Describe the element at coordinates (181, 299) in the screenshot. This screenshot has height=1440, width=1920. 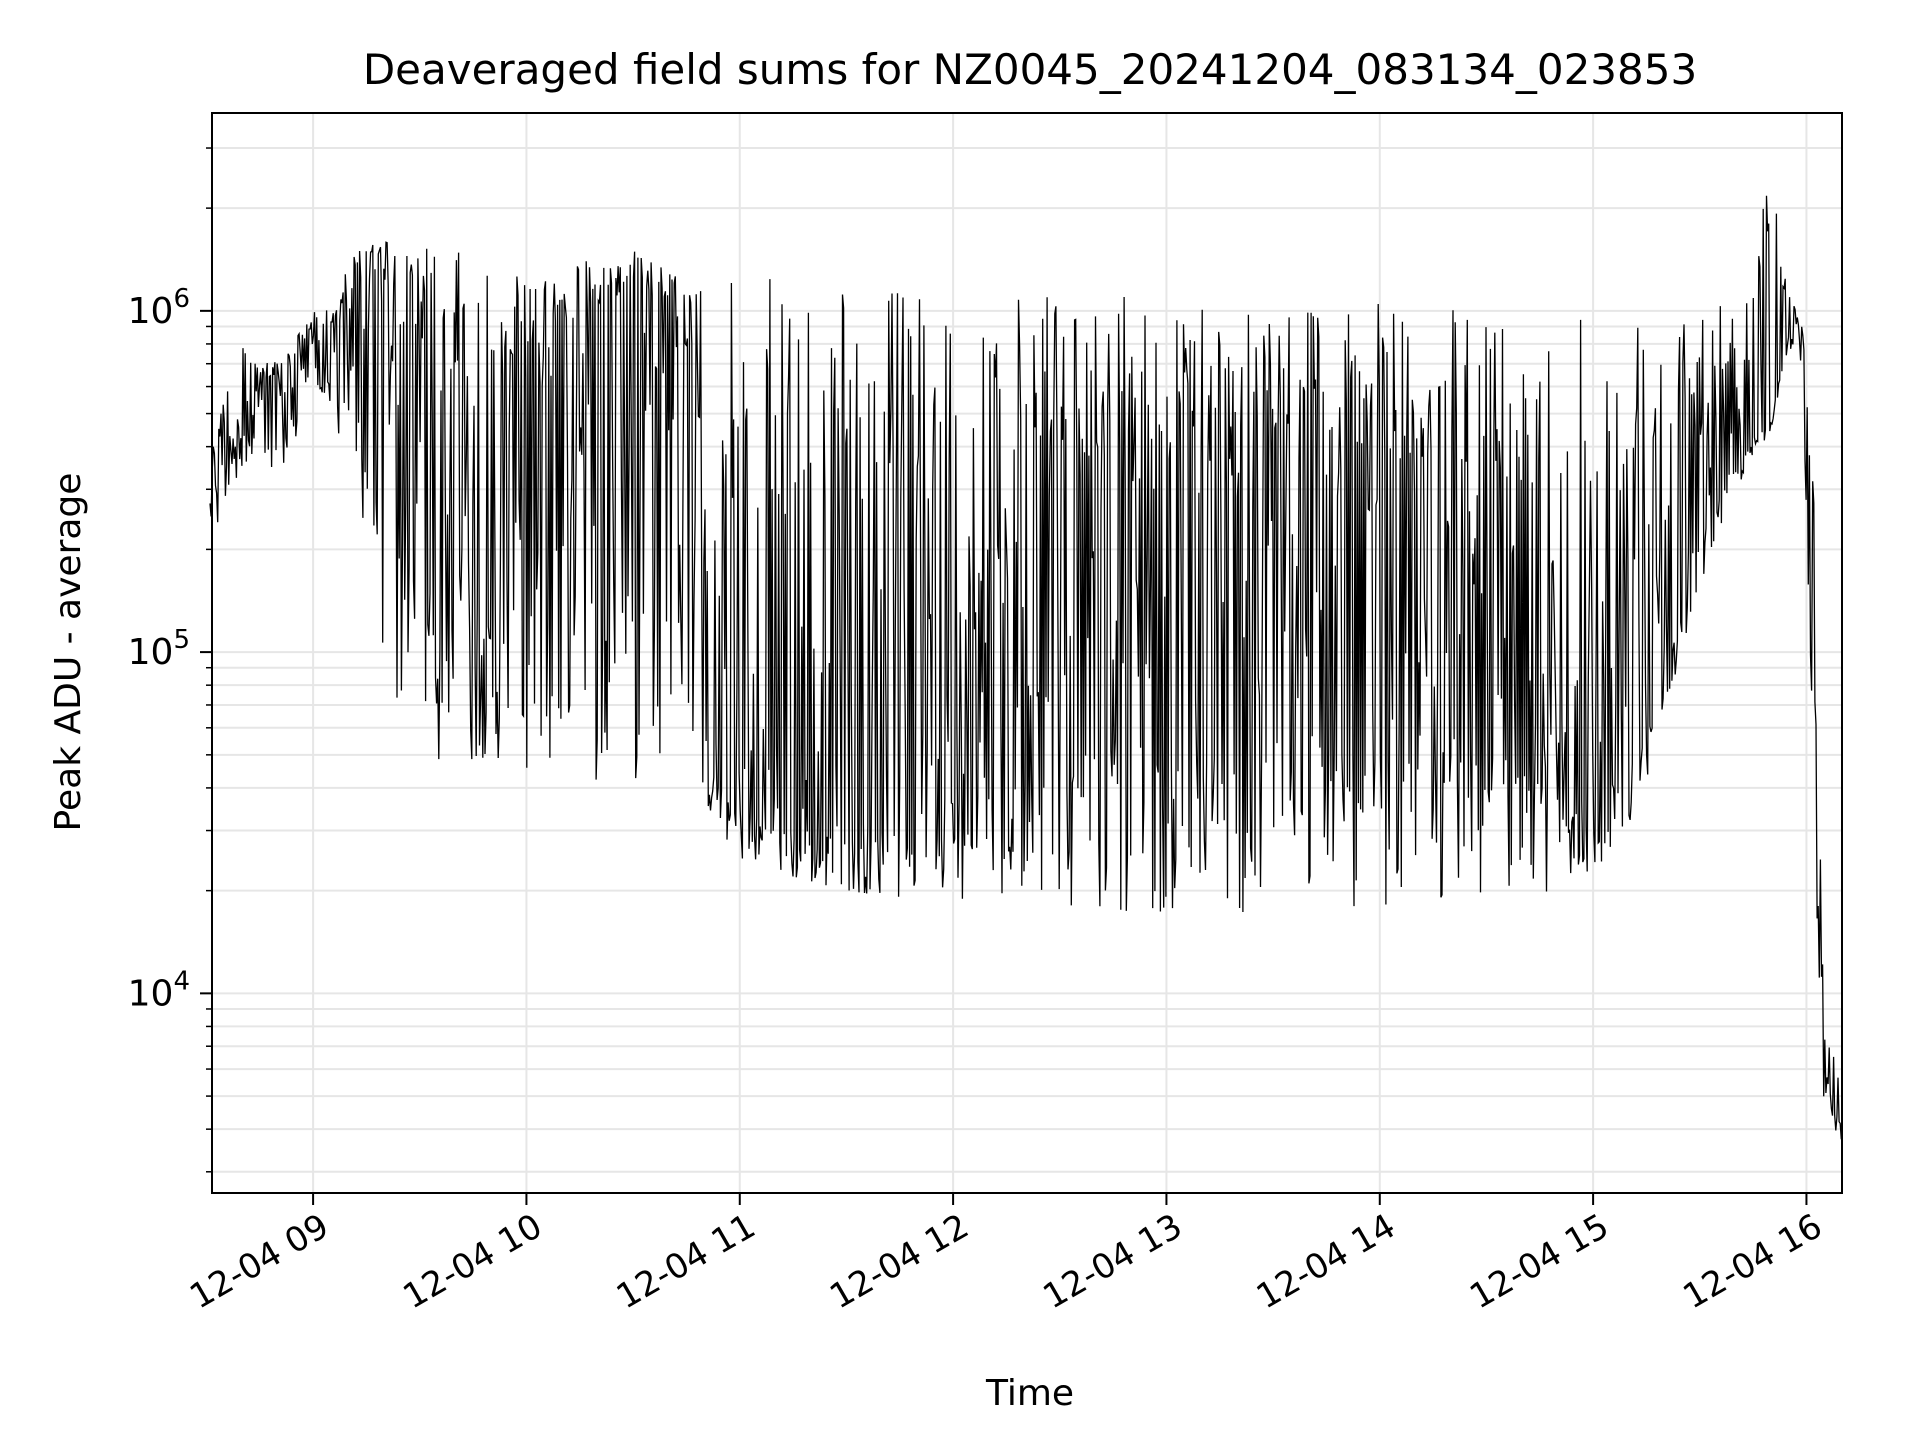
I see `y-tick-exponent: 6` at that location.